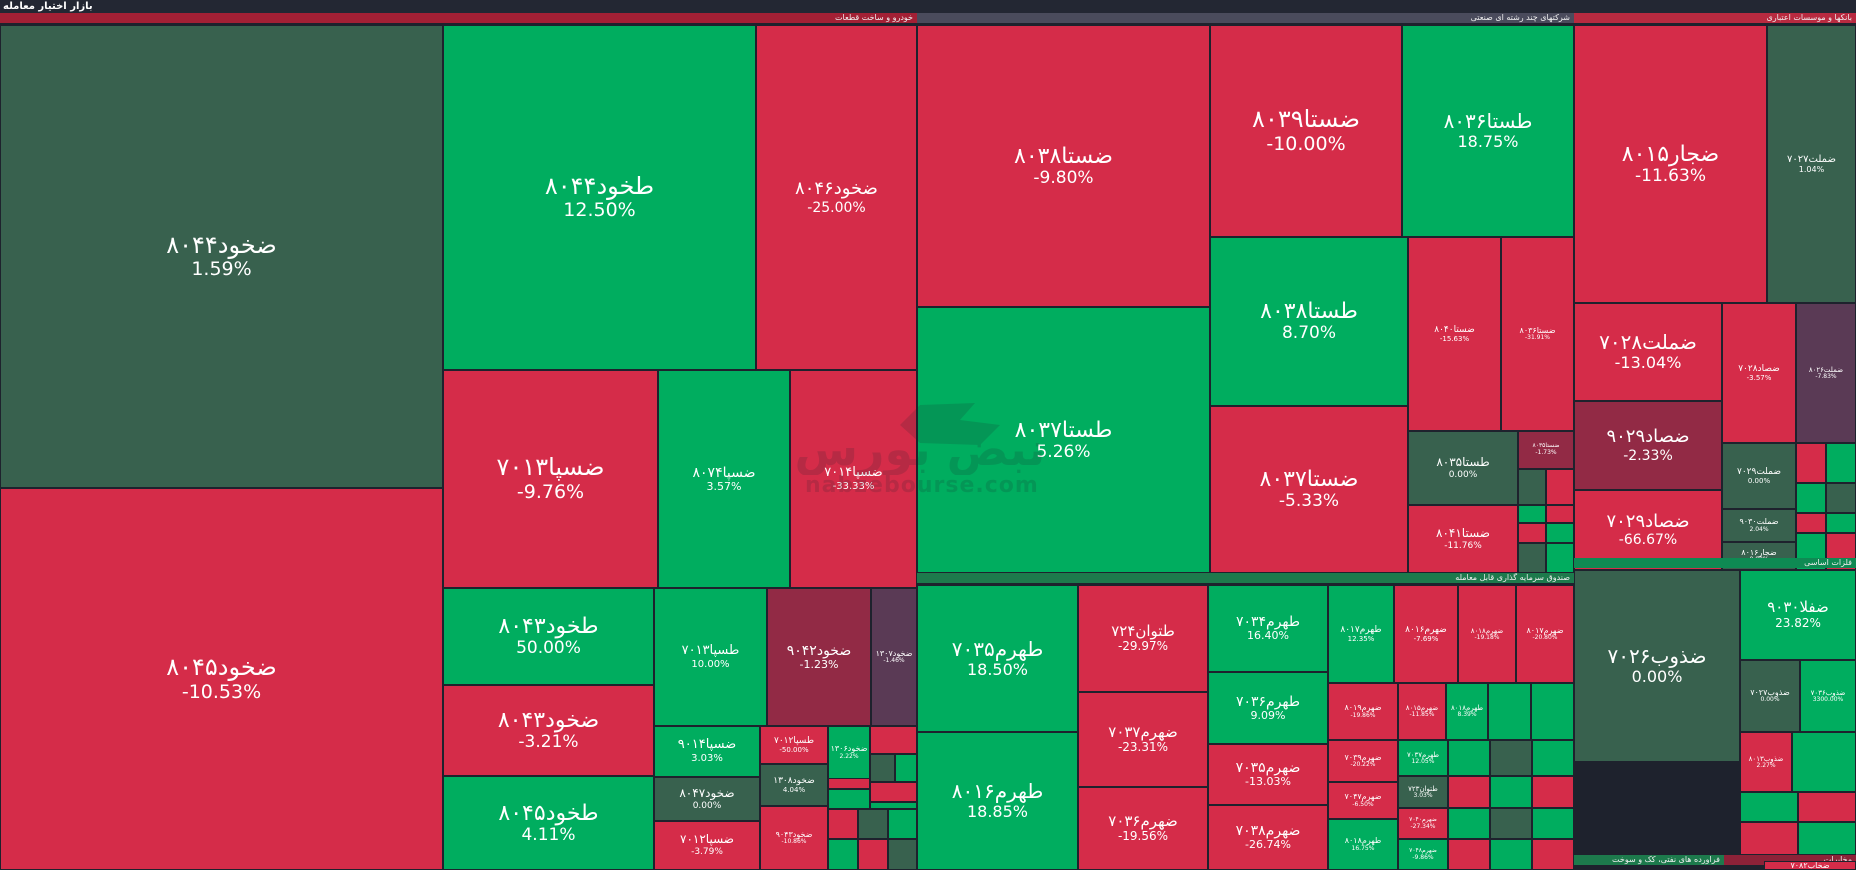 The height and width of the screenshot is (870, 1856). Describe the element at coordinates (1361, 634) in the screenshot. I see `stock-tile: طهرم۸۰۱۷ 12.35%` at that location.